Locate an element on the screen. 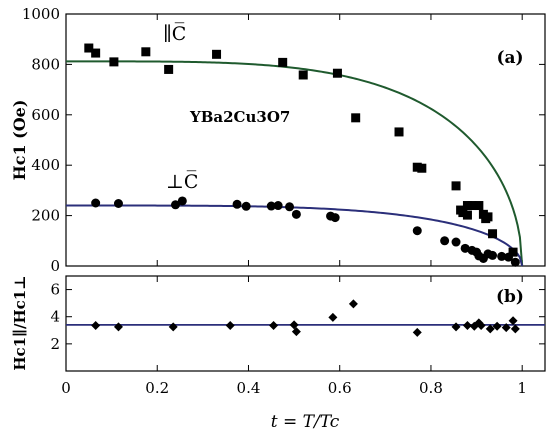 The height and width of the screenshot is (437, 550). panel-b-marks is located at coordinates (305, 318).